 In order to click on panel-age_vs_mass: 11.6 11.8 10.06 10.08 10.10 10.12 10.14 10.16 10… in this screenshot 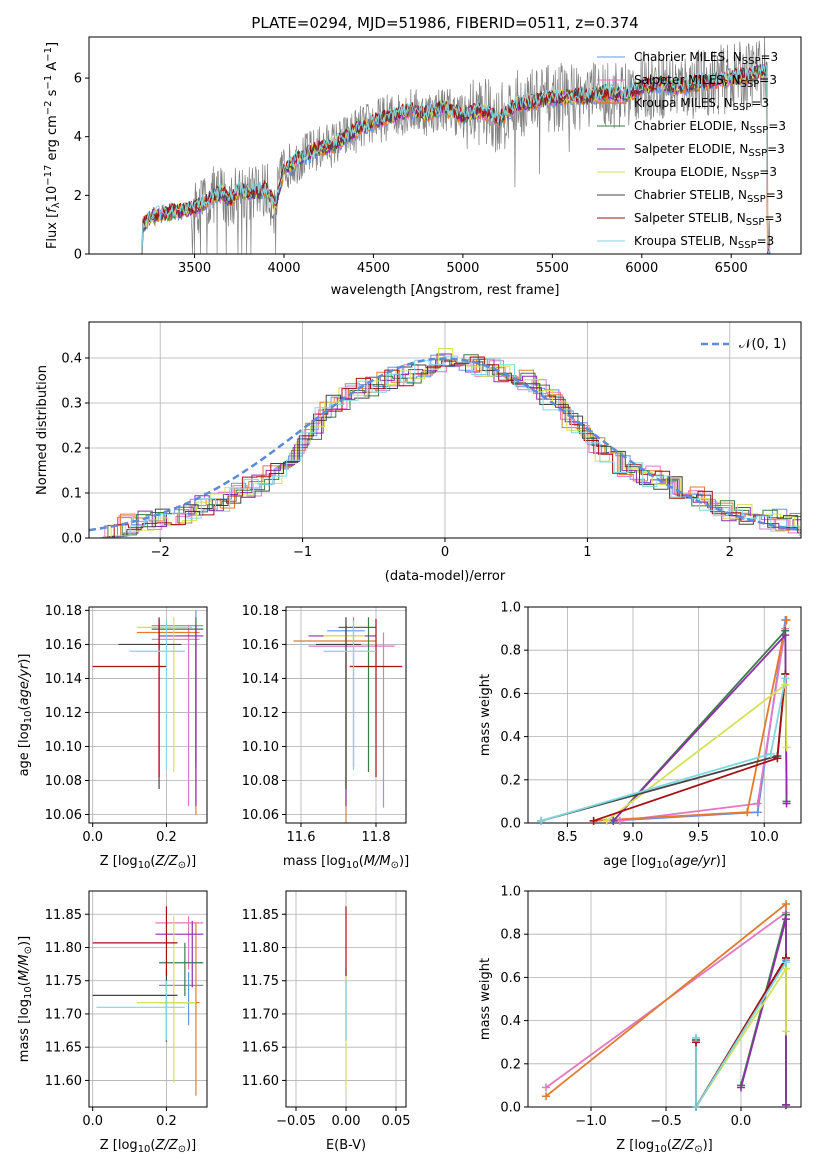, I will do `click(325, 737)`.